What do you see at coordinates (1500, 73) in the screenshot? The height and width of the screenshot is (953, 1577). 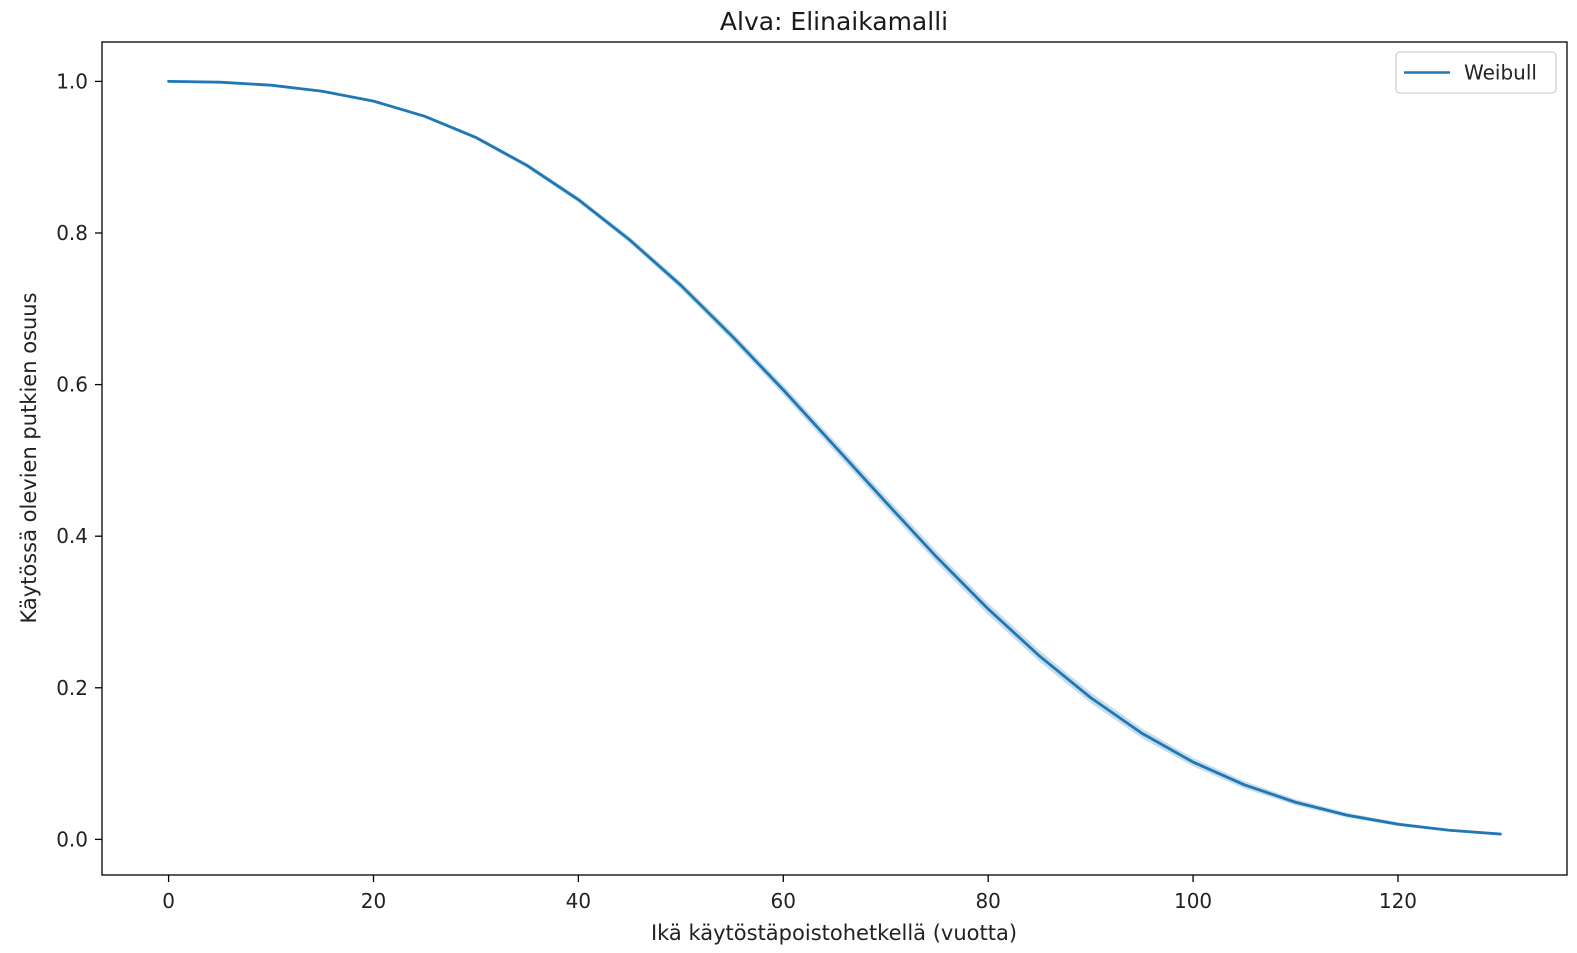 I see `legend-label: Weibull` at bounding box center [1500, 73].